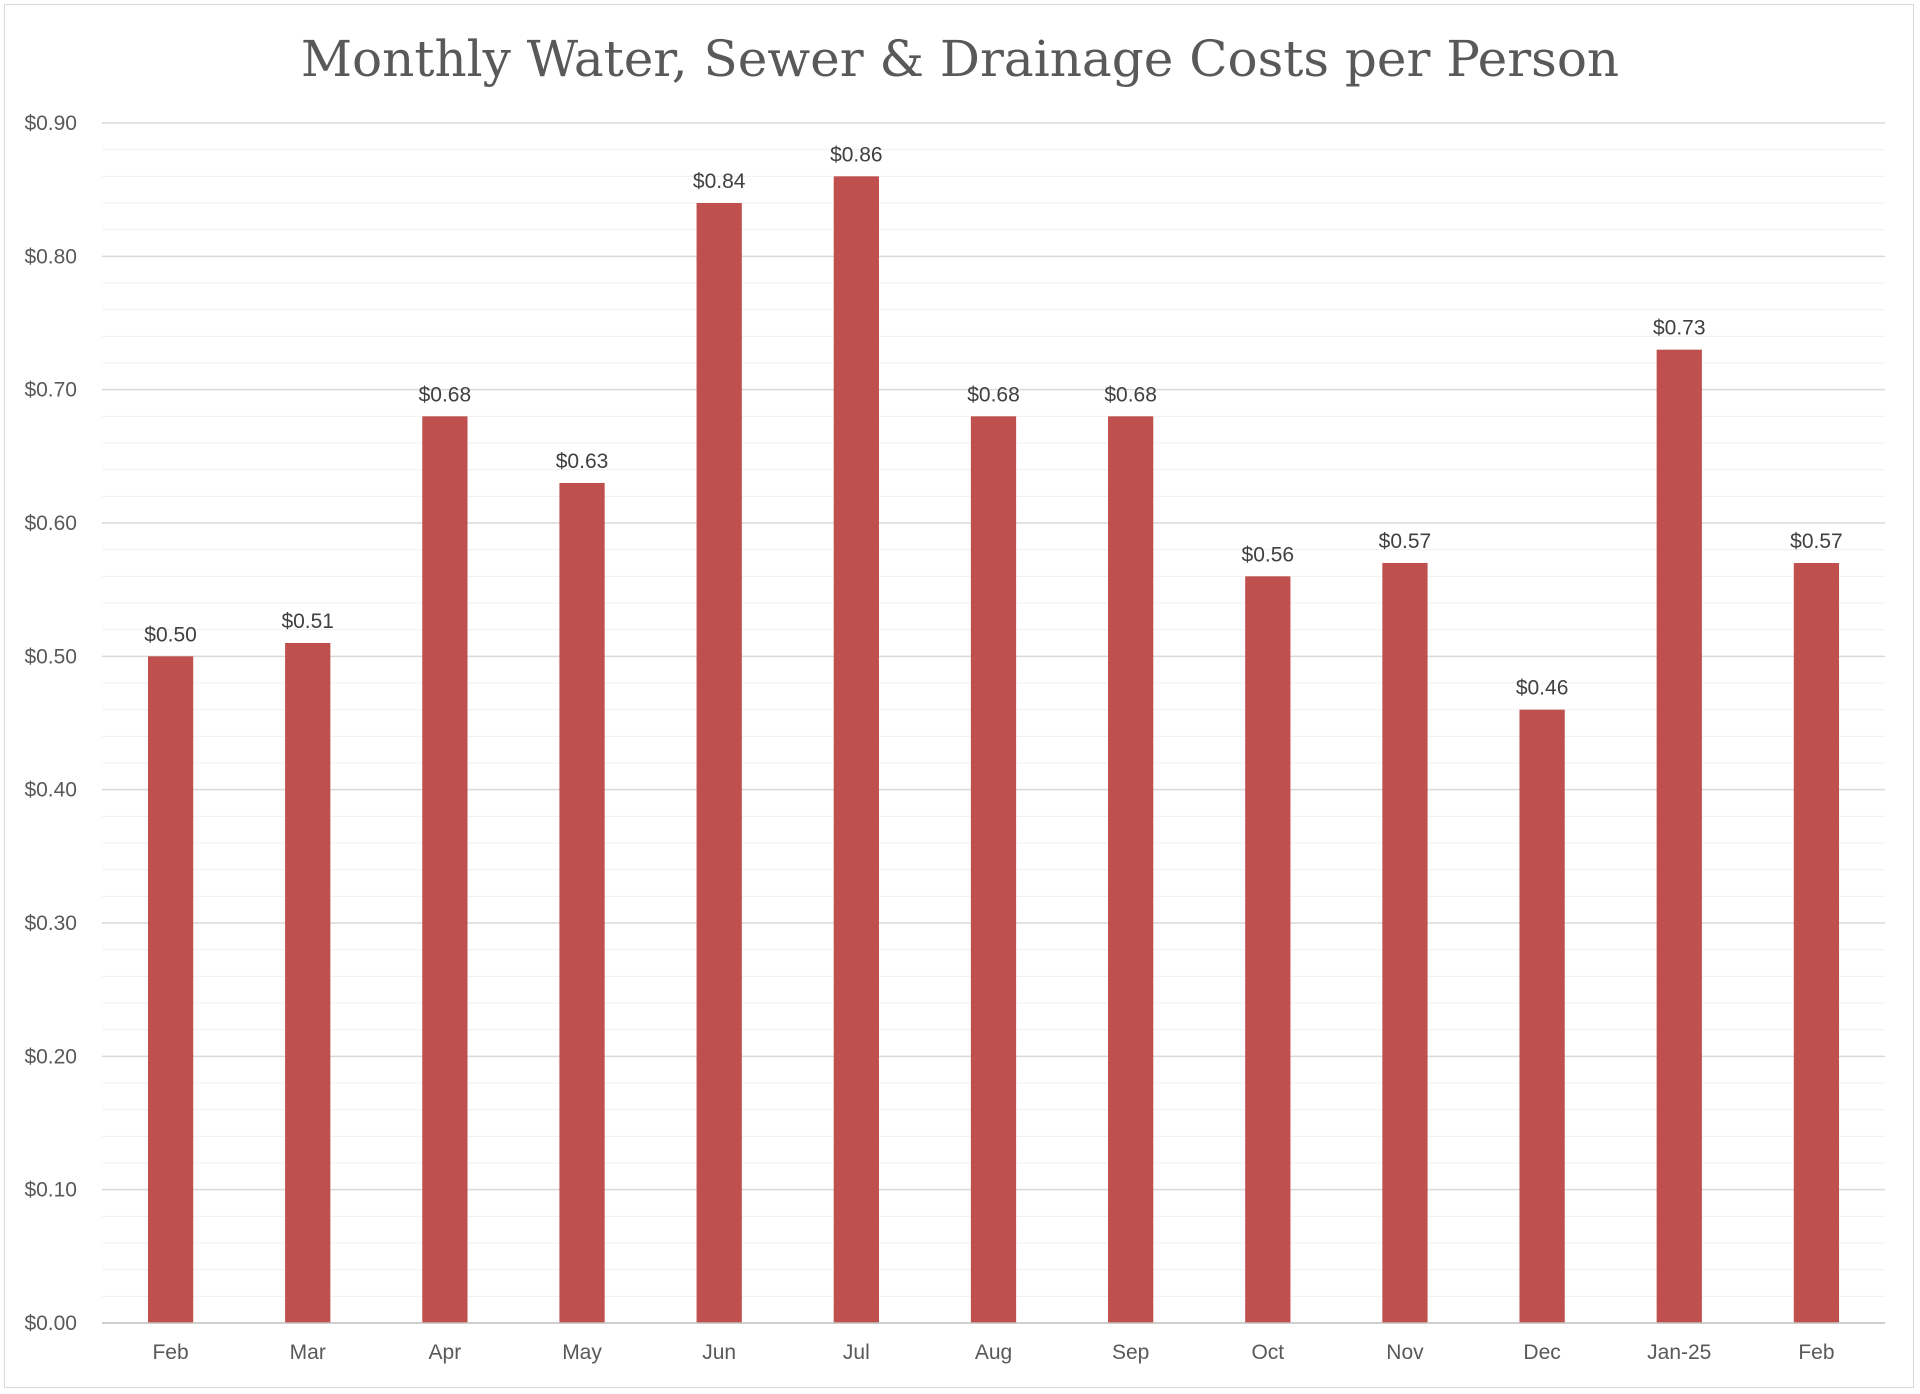  What do you see at coordinates (1679, 1352) in the screenshot?
I see `x-tick-label: Jan-25` at bounding box center [1679, 1352].